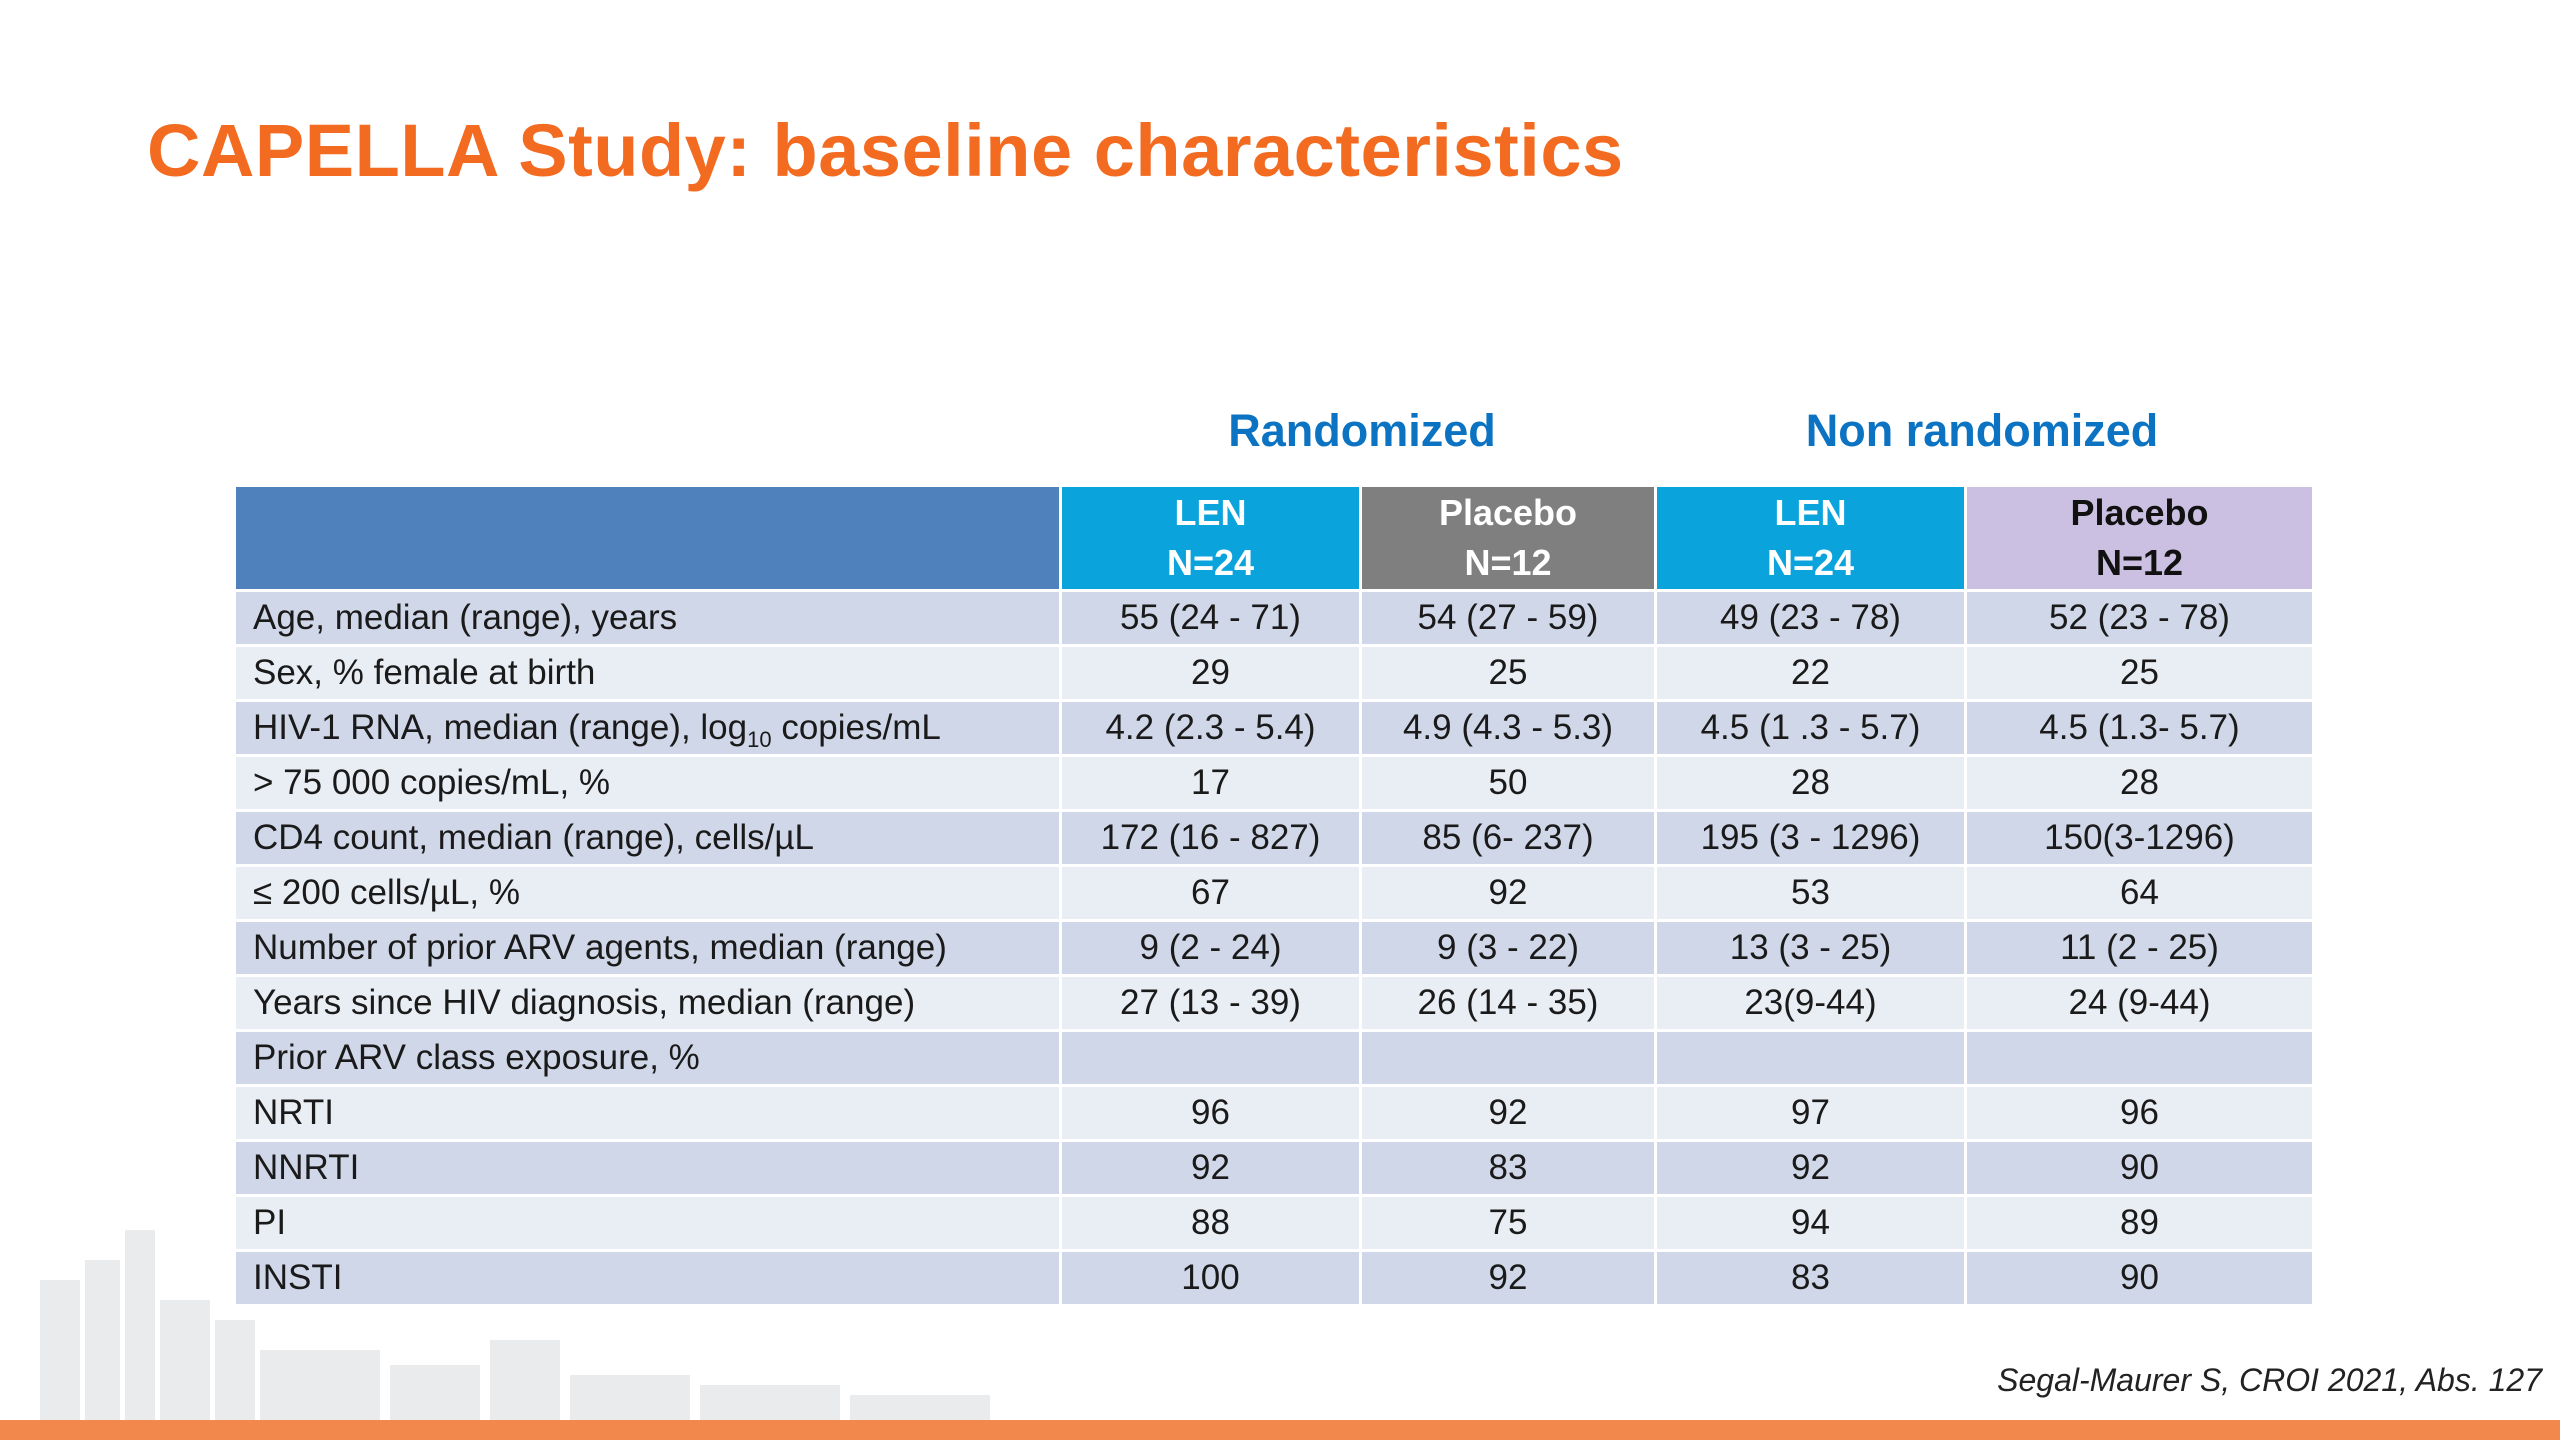 Image resolution: width=2560 pixels, height=1440 pixels. Describe the element at coordinates (759, 739) in the screenshot. I see `row-label-subscript: 10` at that location.